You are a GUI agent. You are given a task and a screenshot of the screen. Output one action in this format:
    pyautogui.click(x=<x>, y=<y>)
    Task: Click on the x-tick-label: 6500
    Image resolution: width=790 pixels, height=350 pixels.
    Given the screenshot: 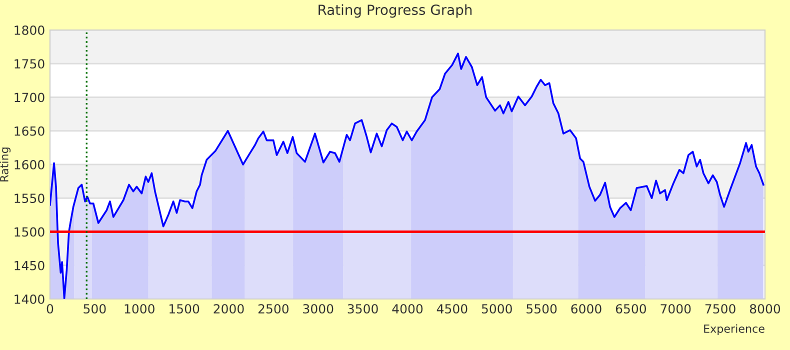 What is the action you would take?
    pyautogui.click(x=631, y=309)
    